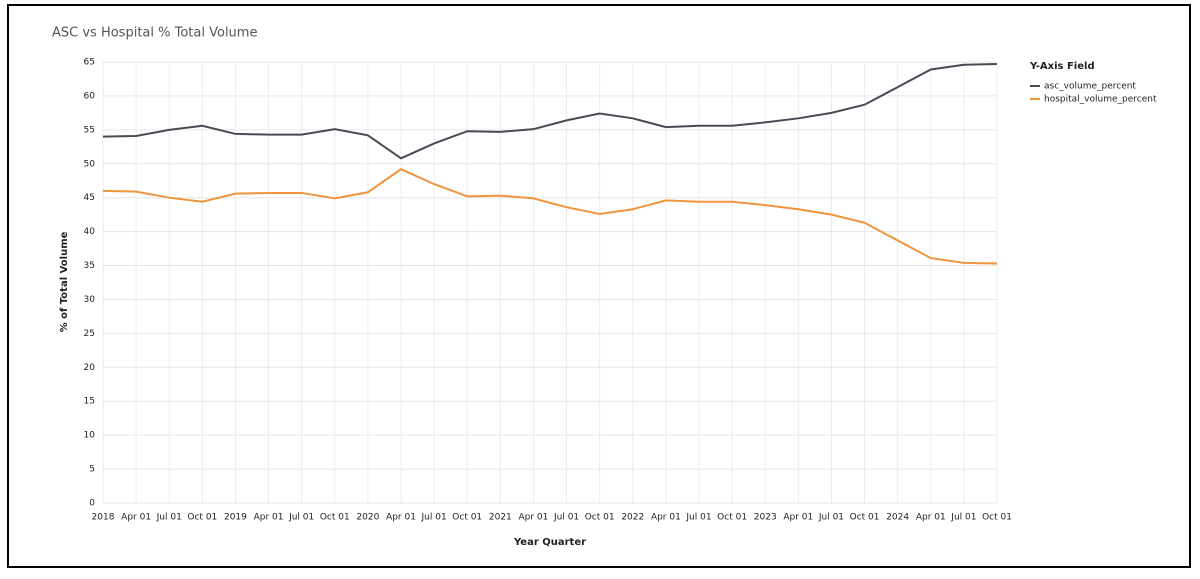 Image resolution: width=1200 pixels, height=579 pixels. Describe the element at coordinates (89, 334) in the screenshot. I see `y-tick-label: 25` at that location.